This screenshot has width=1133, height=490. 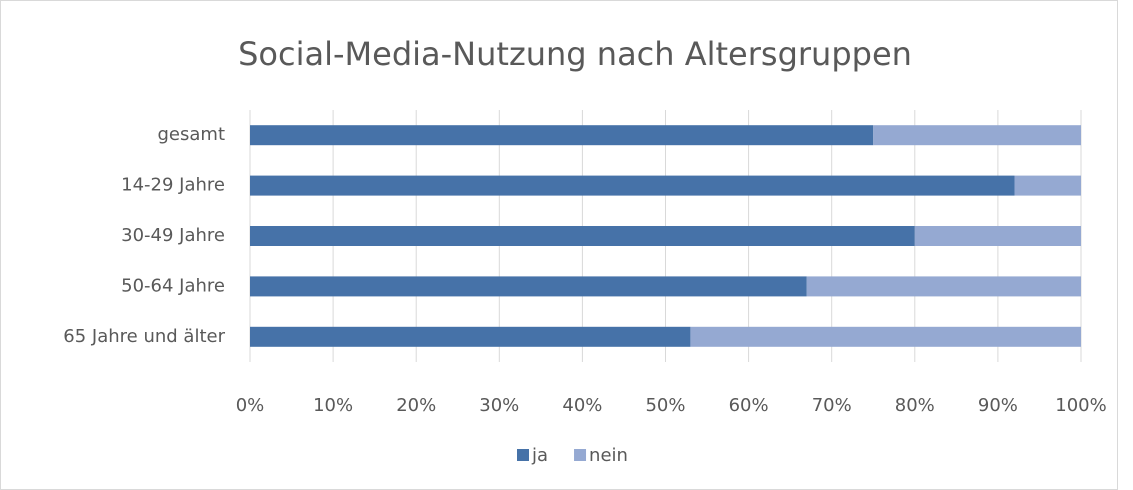 I want to click on y-tick-label: gesamt, so click(x=192, y=134).